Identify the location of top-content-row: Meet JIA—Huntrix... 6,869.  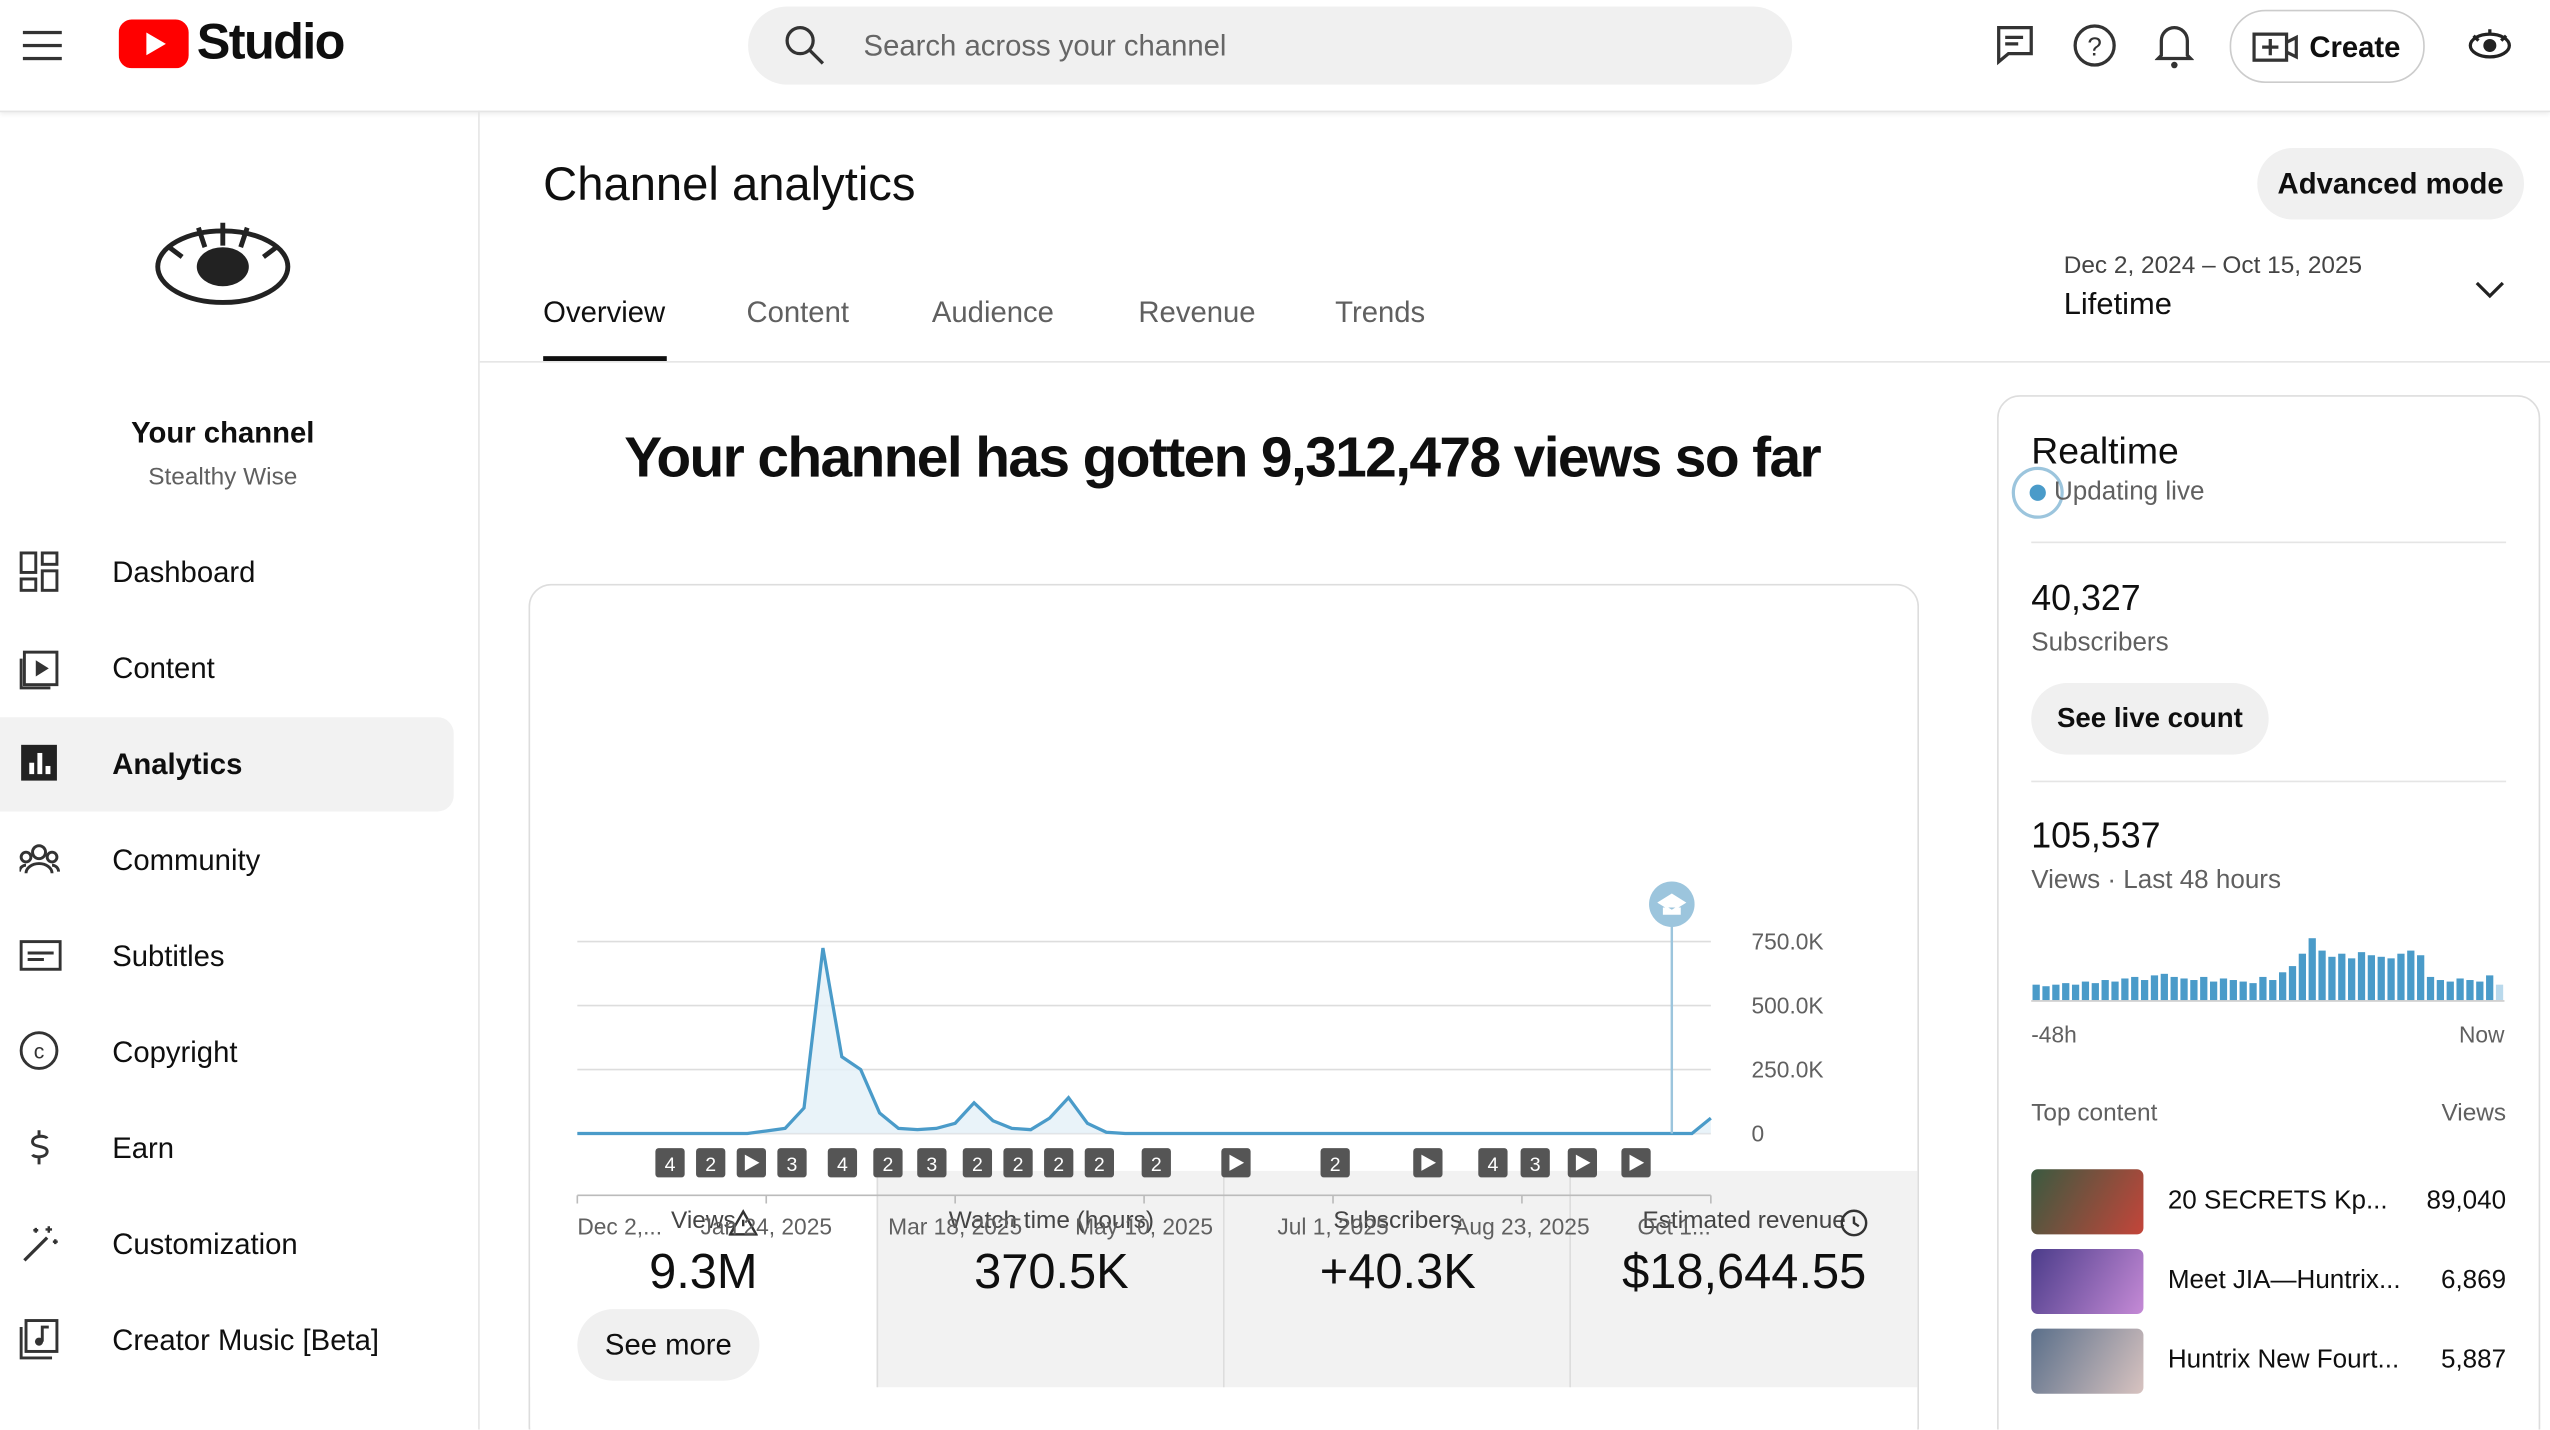
(2268, 1281).